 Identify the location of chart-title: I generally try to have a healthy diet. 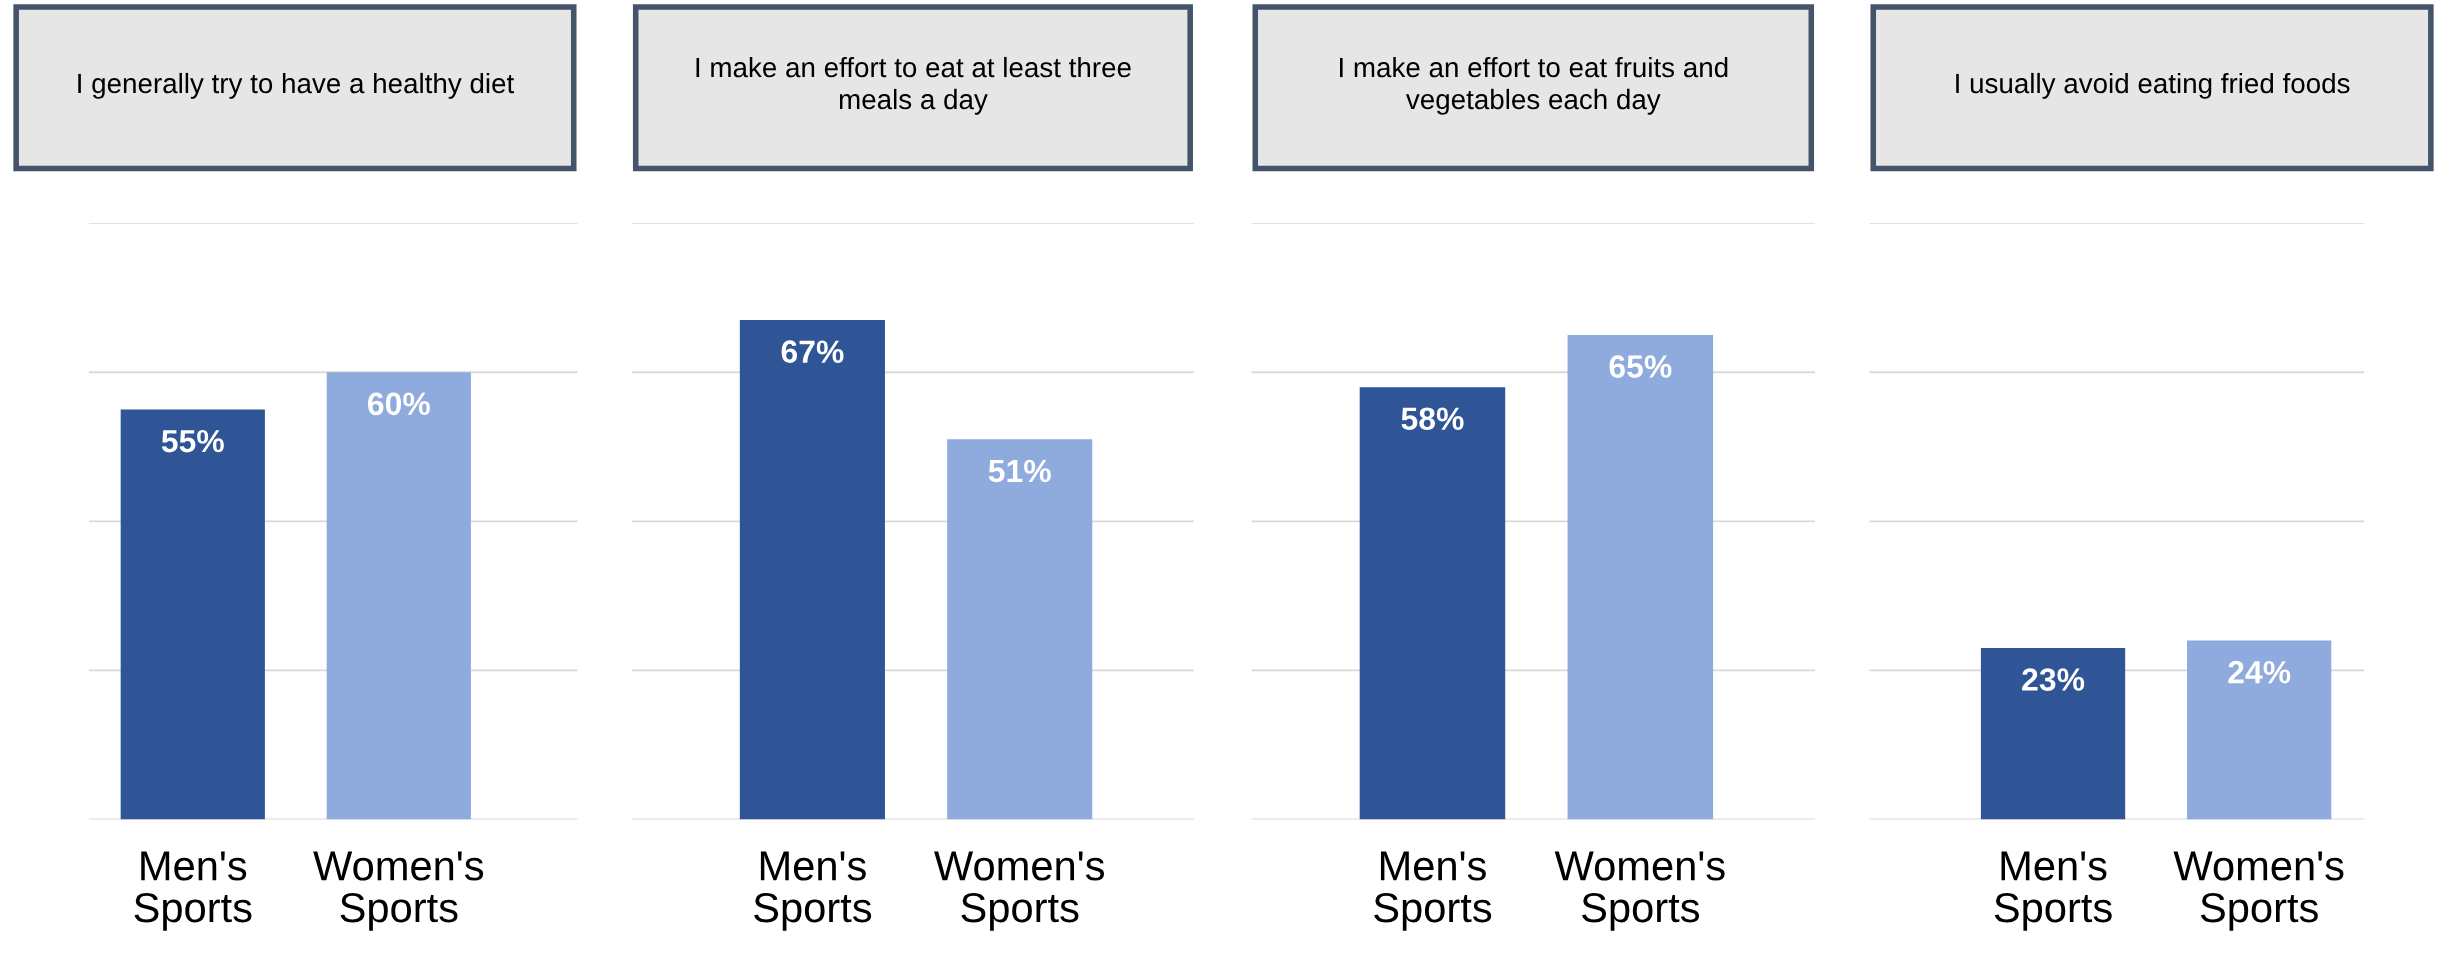
(296, 85).